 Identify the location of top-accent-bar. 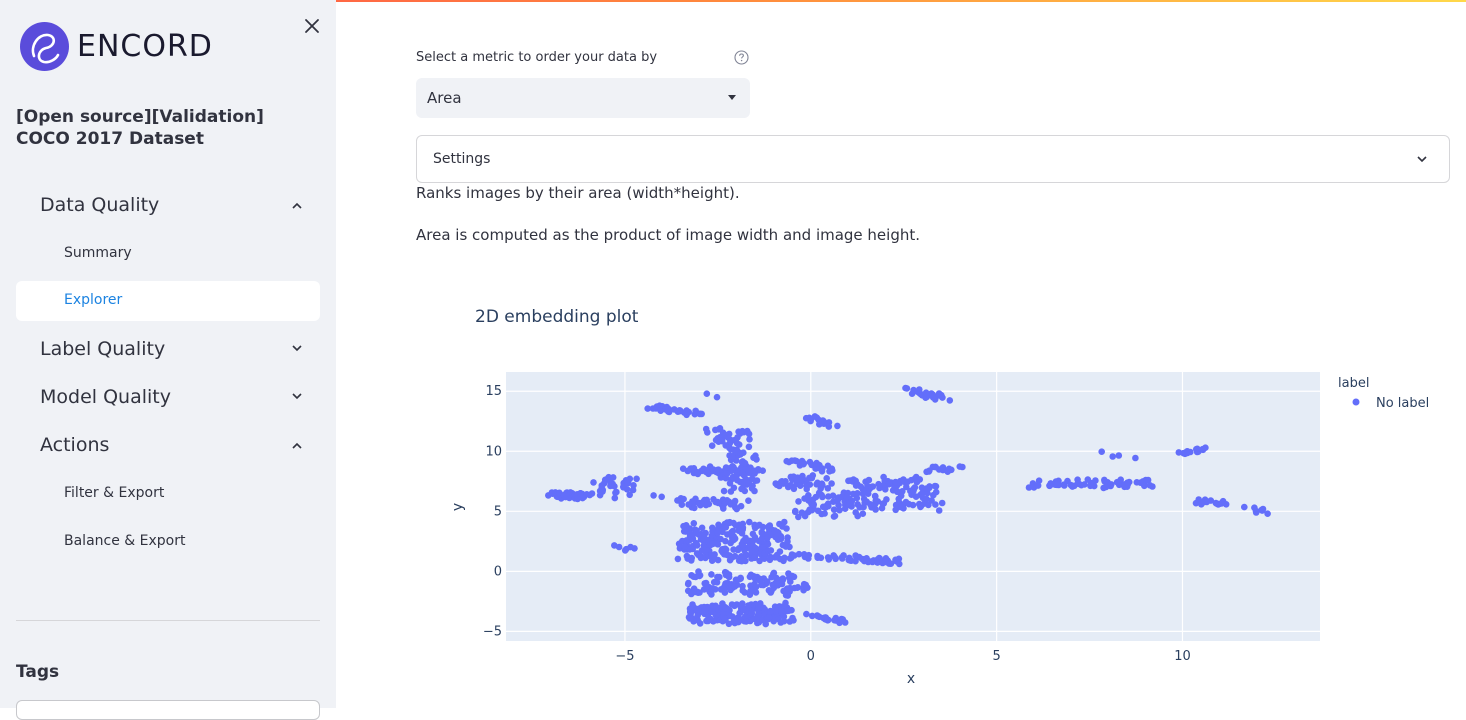
(733, 1).